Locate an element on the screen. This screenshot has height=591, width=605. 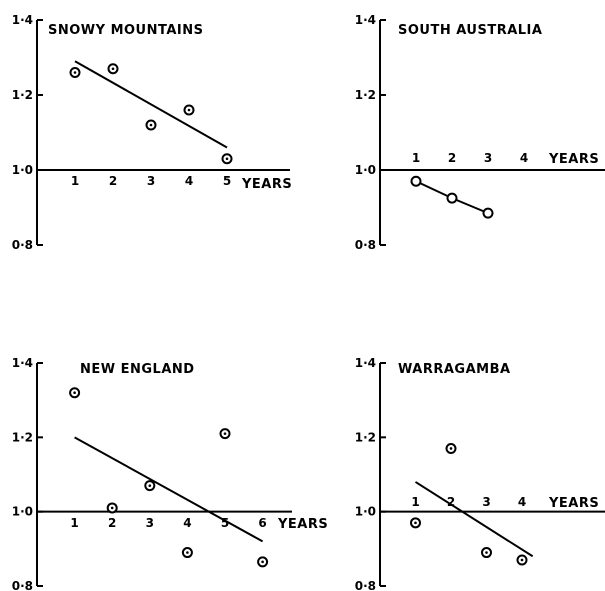
panel-title: SNOWY MOUNTAINS is located at coordinates (126, 30).